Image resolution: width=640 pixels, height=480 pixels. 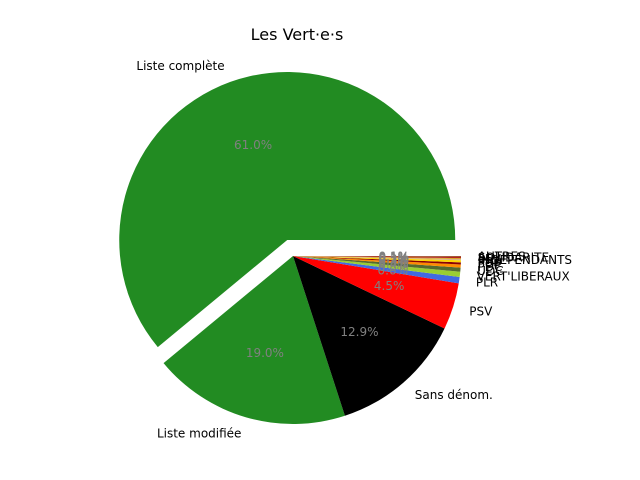 I want to click on slice-percent-3: 4.5%, so click(x=389, y=286).